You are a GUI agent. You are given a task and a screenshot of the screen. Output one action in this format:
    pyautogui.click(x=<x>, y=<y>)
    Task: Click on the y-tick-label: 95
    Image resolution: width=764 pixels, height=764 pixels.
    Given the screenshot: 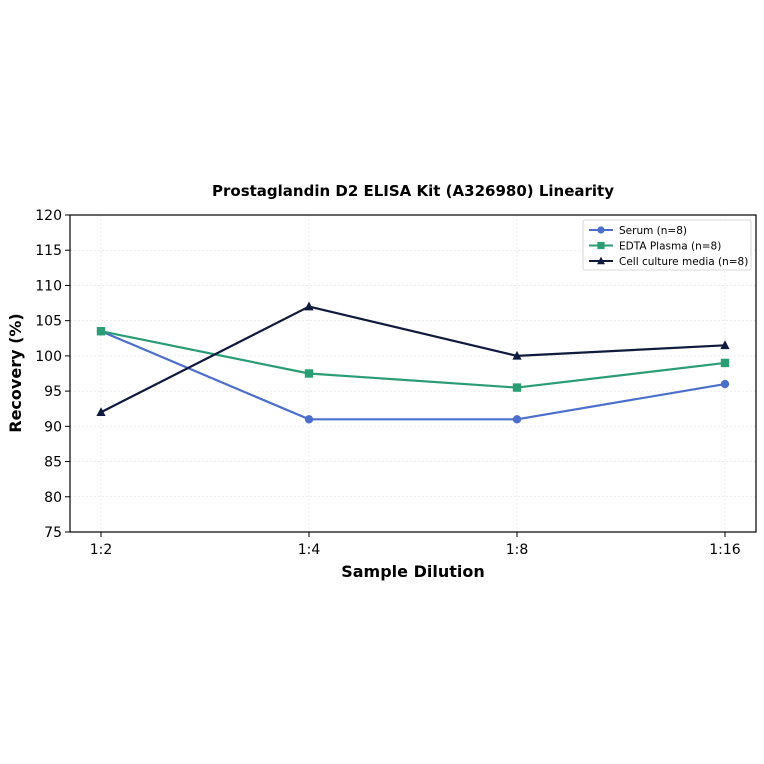 What is the action you would take?
    pyautogui.click(x=53, y=392)
    